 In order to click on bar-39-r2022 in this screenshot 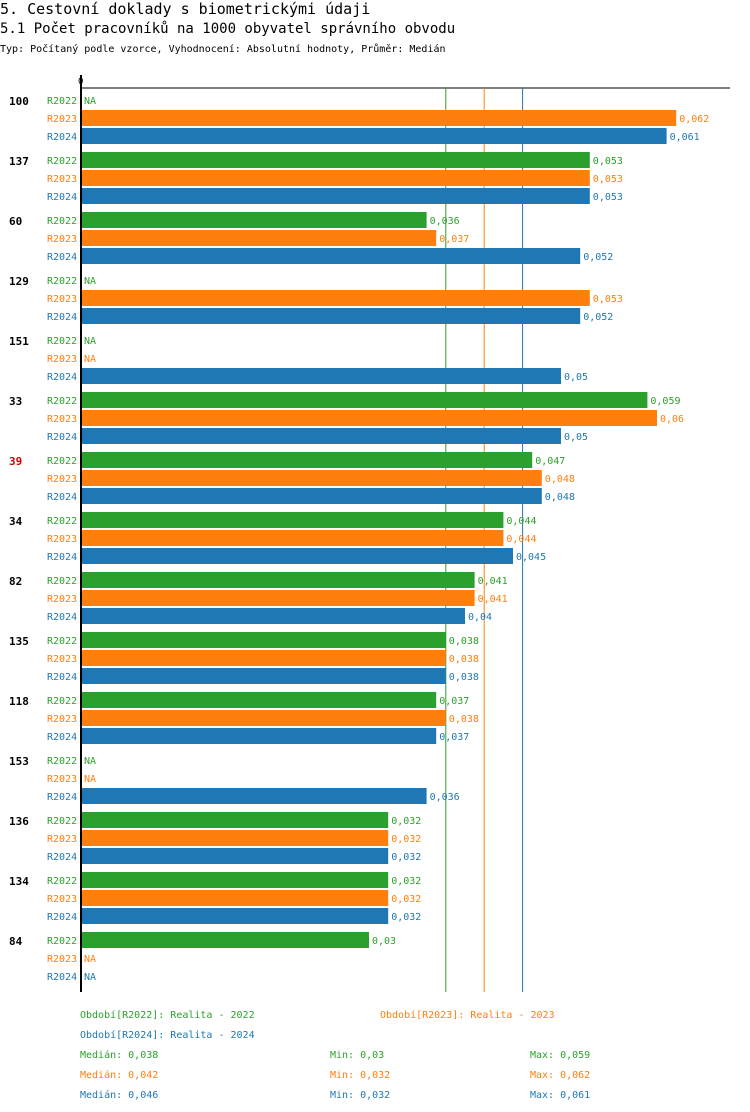, I will do `click(307, 460)`.